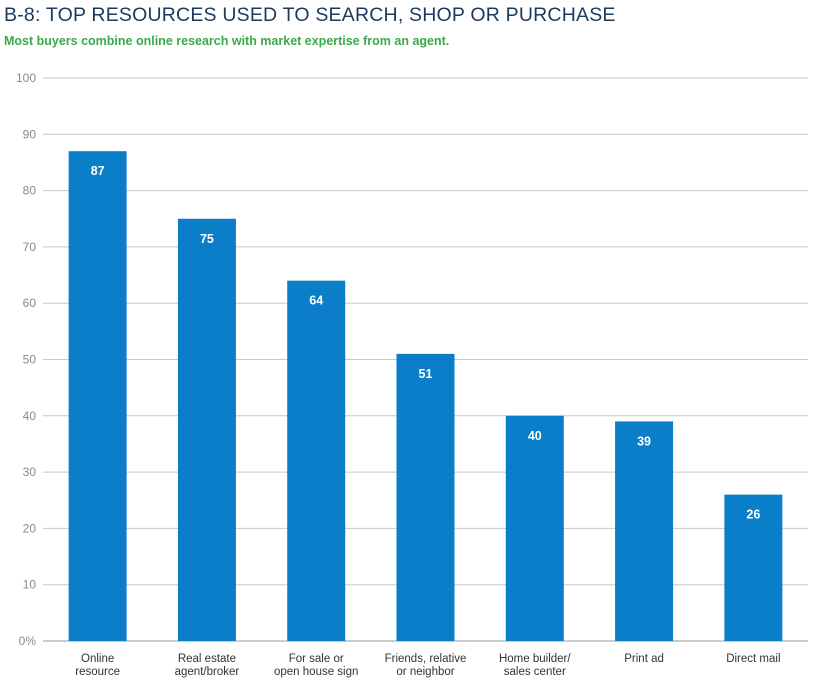 Image resolution: width=816 pixels, height=681 pixels. Describe the element at coordinates (207, 672) in the screenshot. I see `x-category-label: agent/broker` at that location.